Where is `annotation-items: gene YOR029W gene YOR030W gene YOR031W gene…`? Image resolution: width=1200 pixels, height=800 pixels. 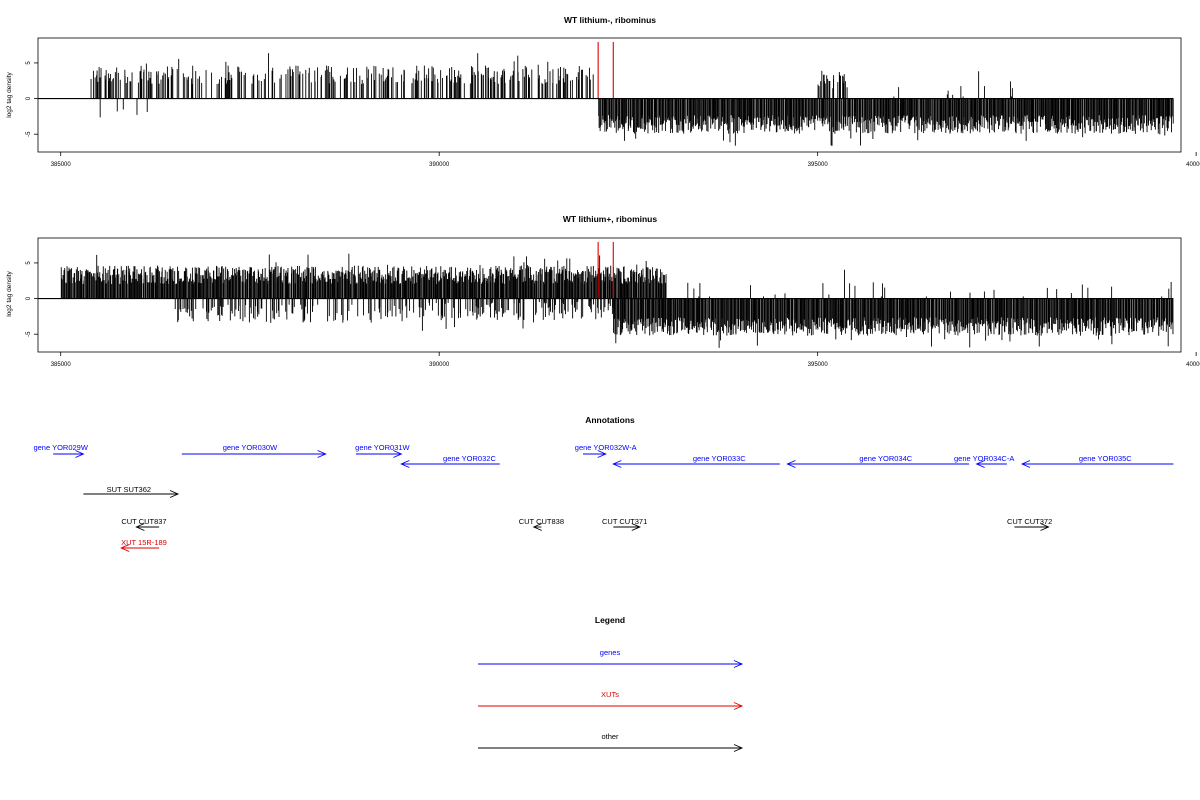 annotation-items: gene YOR029W gene YOR030W gene YOR031W gene… is located at coordinates (603, 497).